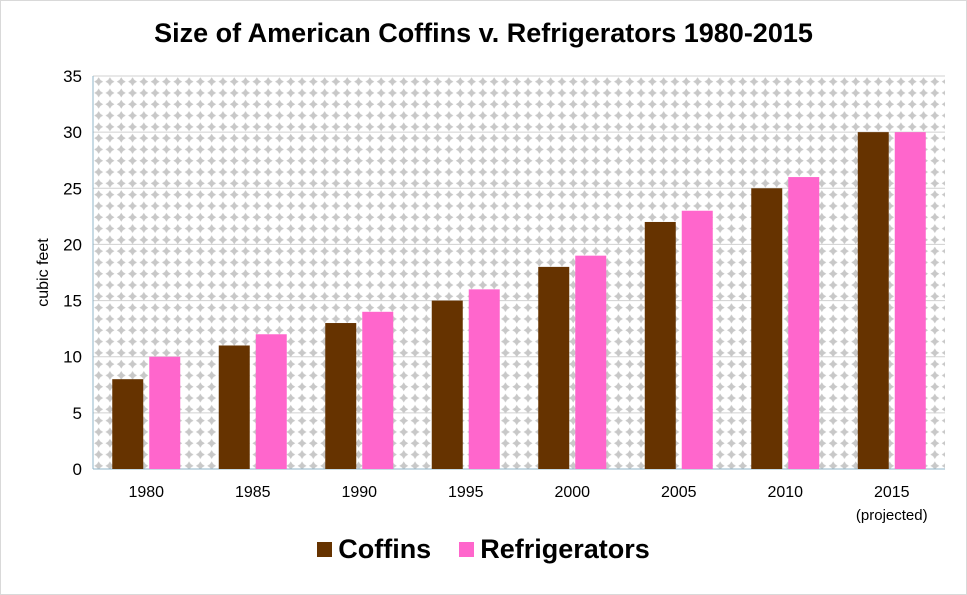 Image resolution: width=967 pixels, height=595 pixels. Describe the element at coordinates (165, 412) in the screenshot. I see `bar-refrigerators-1980` at that location.